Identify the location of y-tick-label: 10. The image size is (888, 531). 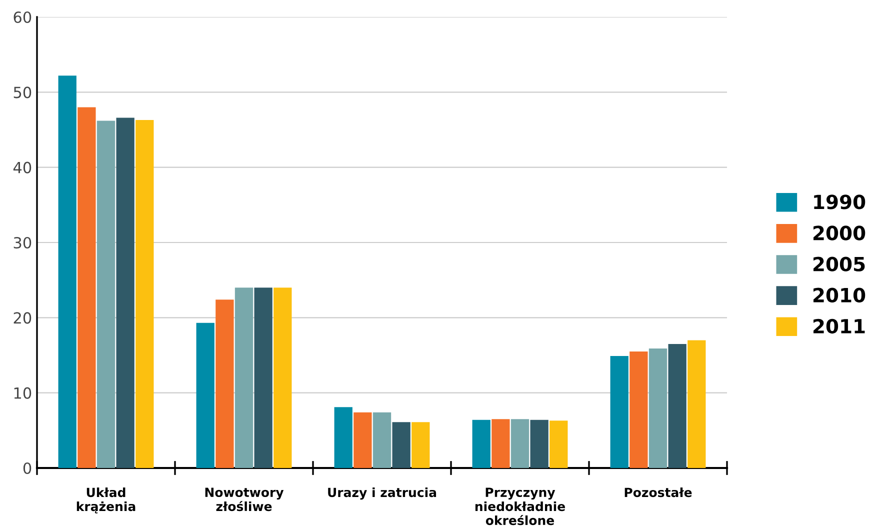
(23, 393).